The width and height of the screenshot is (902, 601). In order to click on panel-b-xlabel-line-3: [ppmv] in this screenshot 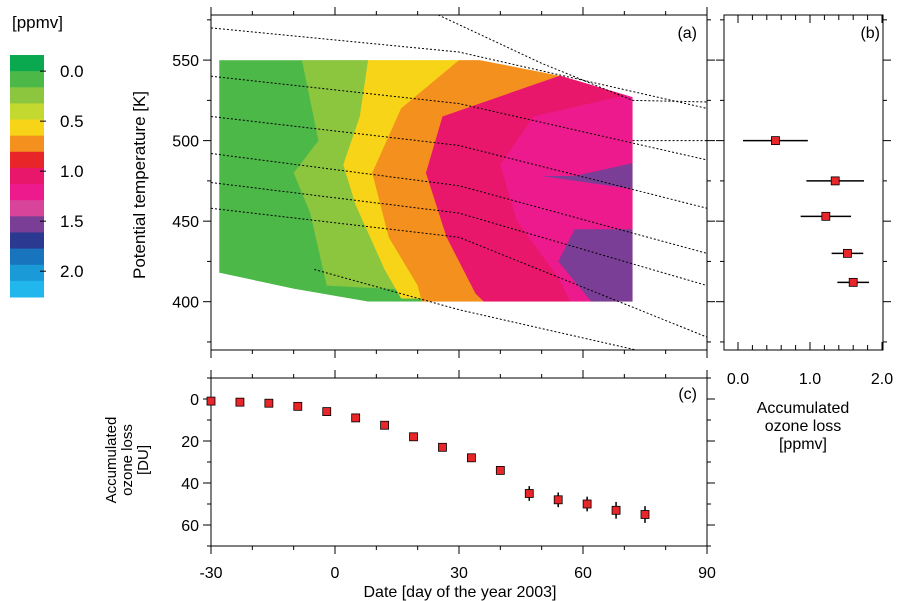, I will do `click(803, 444)`.